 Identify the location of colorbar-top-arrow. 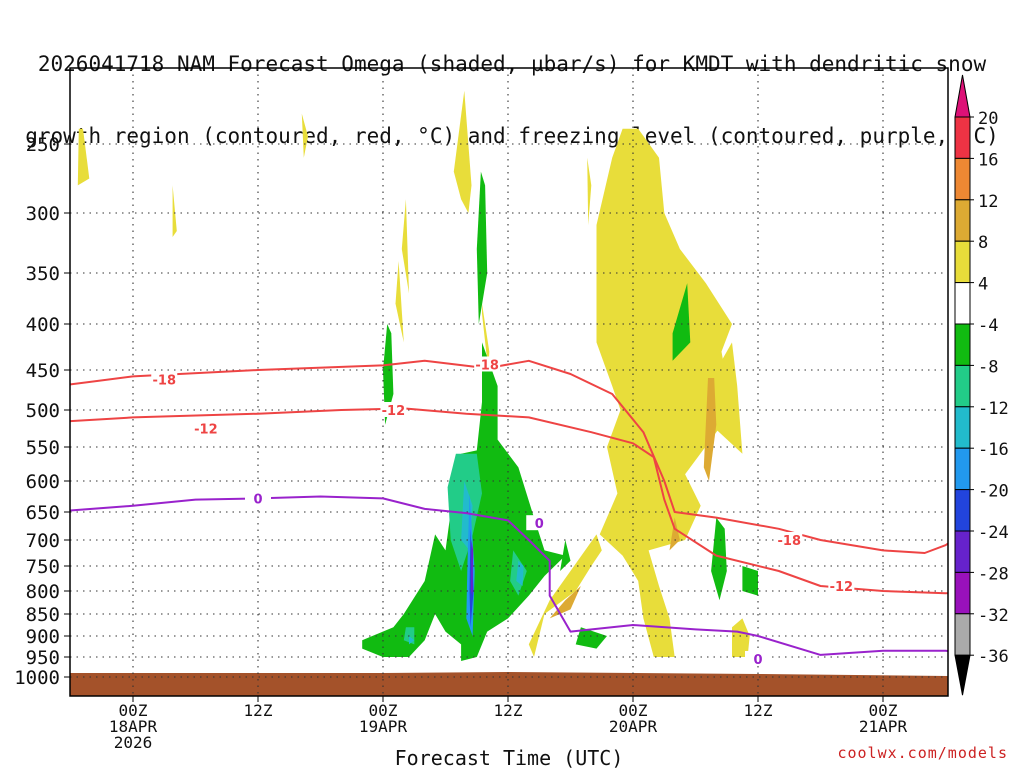
(962, 96).